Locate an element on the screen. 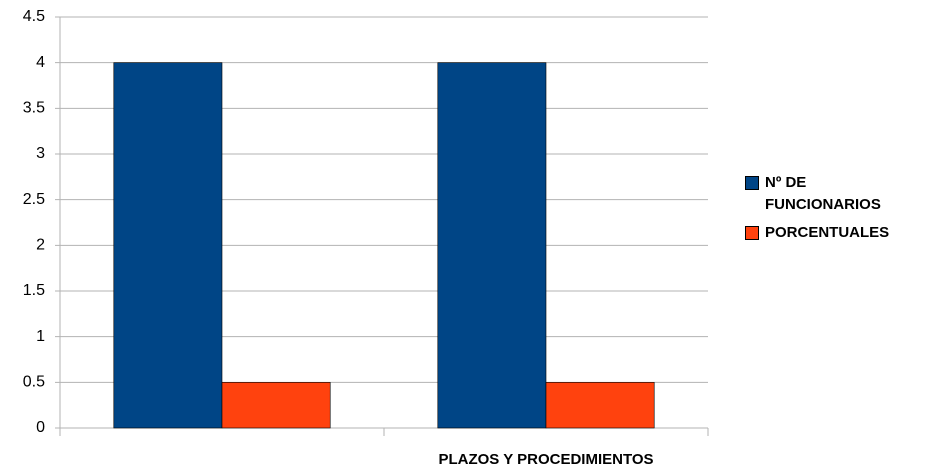  legend: Nº DE FUNCIONARIOS PORCENTUALES is located at coordinates (830, 211).